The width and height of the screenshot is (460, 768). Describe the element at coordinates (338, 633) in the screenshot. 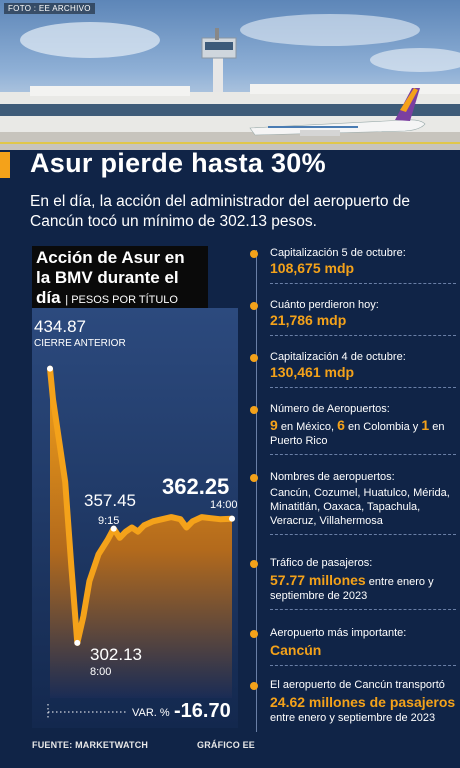

I see `fact-label: Aeropuerto más importante:` at that location.